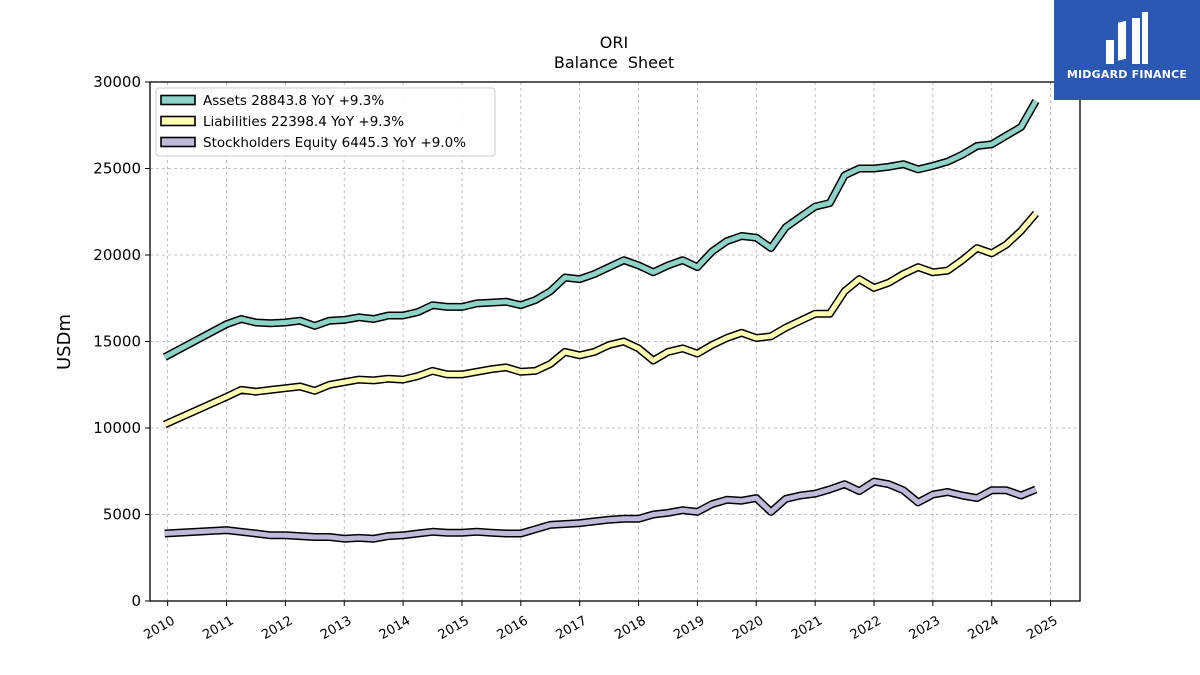  I want to click on legend-label: Liabilities 22398.4 YoY +9.3%, so click(303, 122).